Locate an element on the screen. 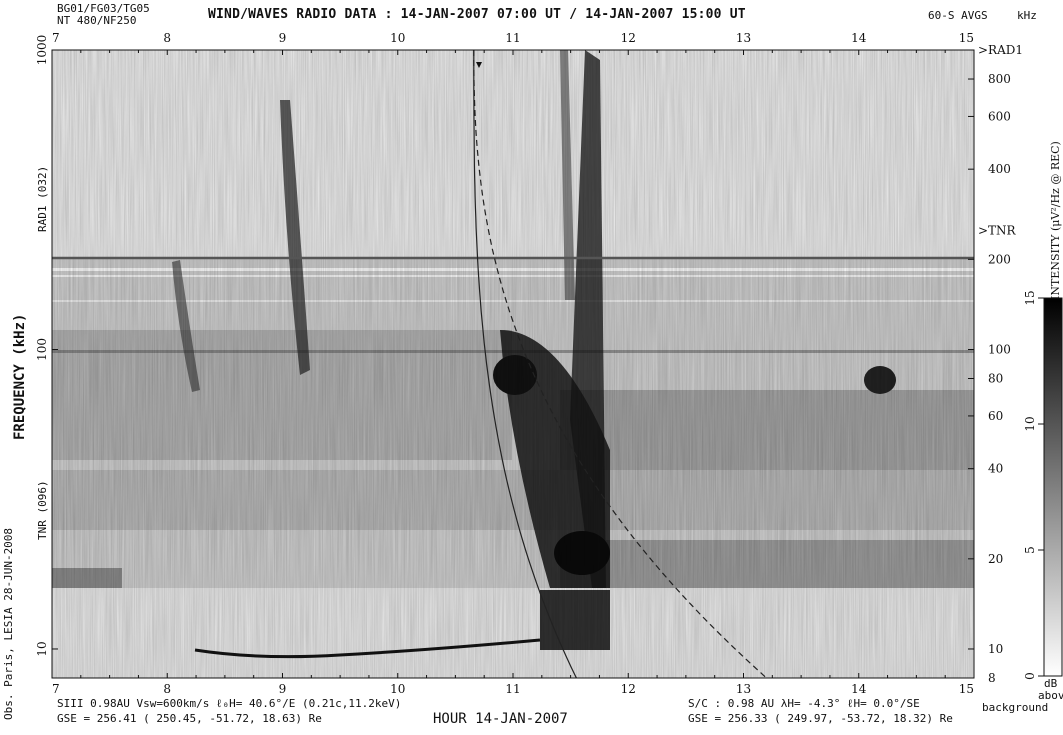 This screenshot has width=1063, height=735. y-tick-label-right: 60 is located at coordinates (995, 416).